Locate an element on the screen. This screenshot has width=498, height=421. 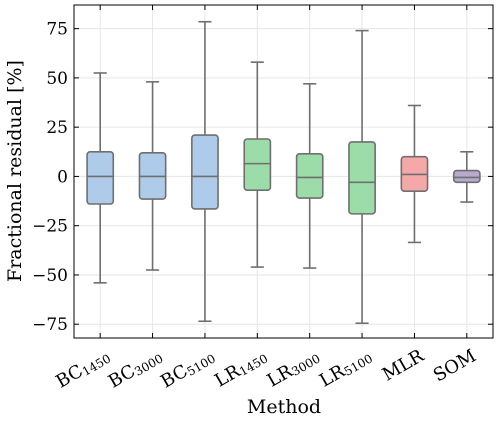
x-tick-label: LR1450 is located at coordinates (240, 368).